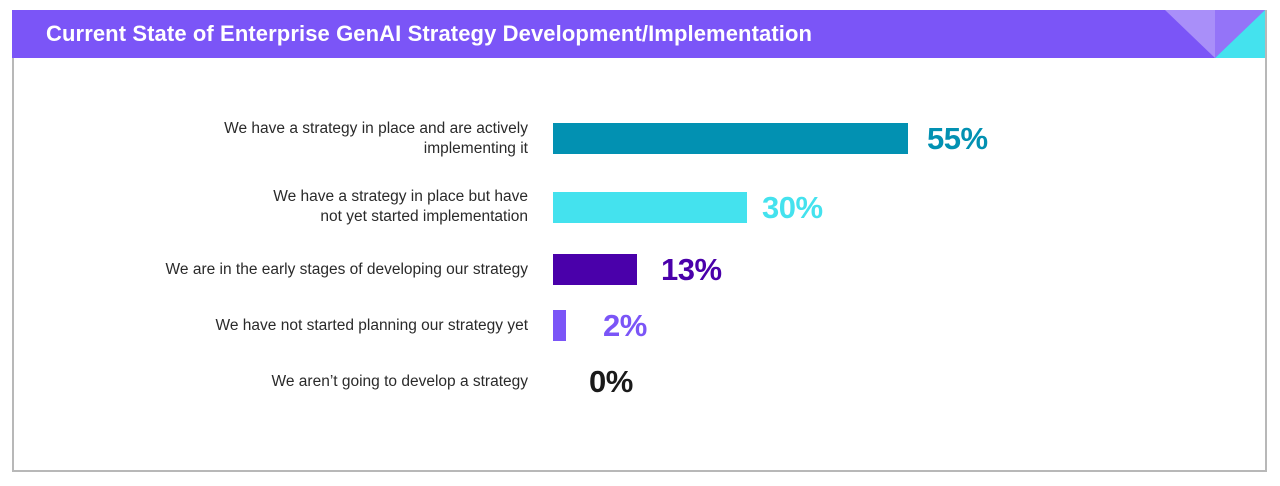 The image size is (1280, 486). I want to click on value-label-not-started-planning: 2%, so click(625, 325).